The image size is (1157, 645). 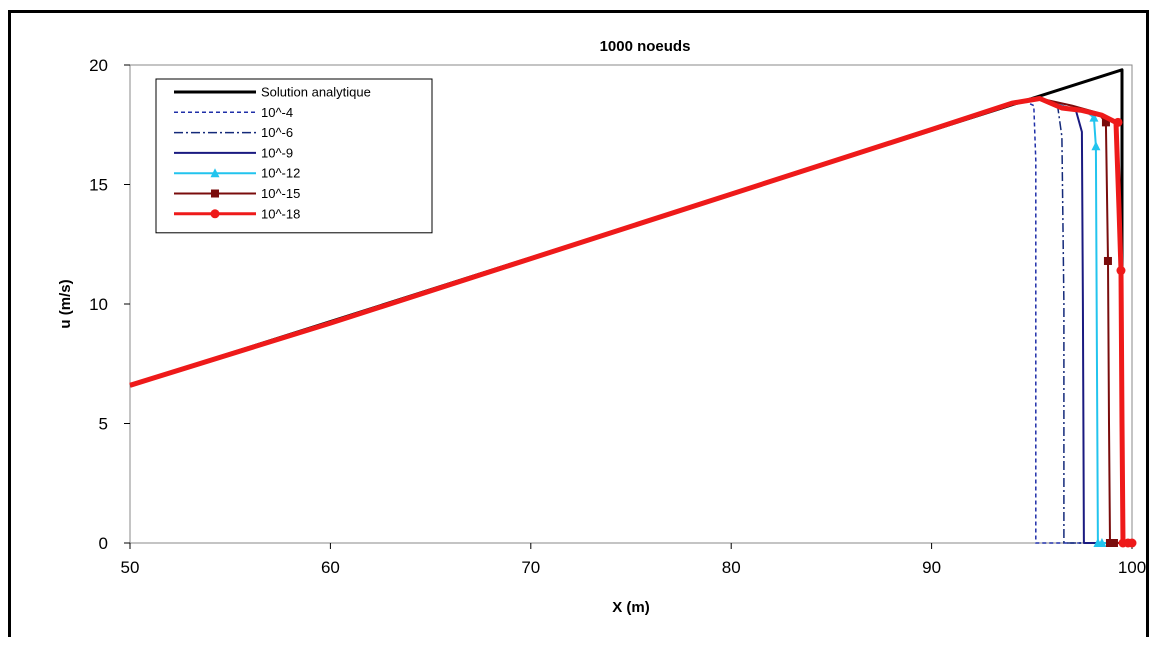 I want to click on legend-box, so click(x=294, y=156).